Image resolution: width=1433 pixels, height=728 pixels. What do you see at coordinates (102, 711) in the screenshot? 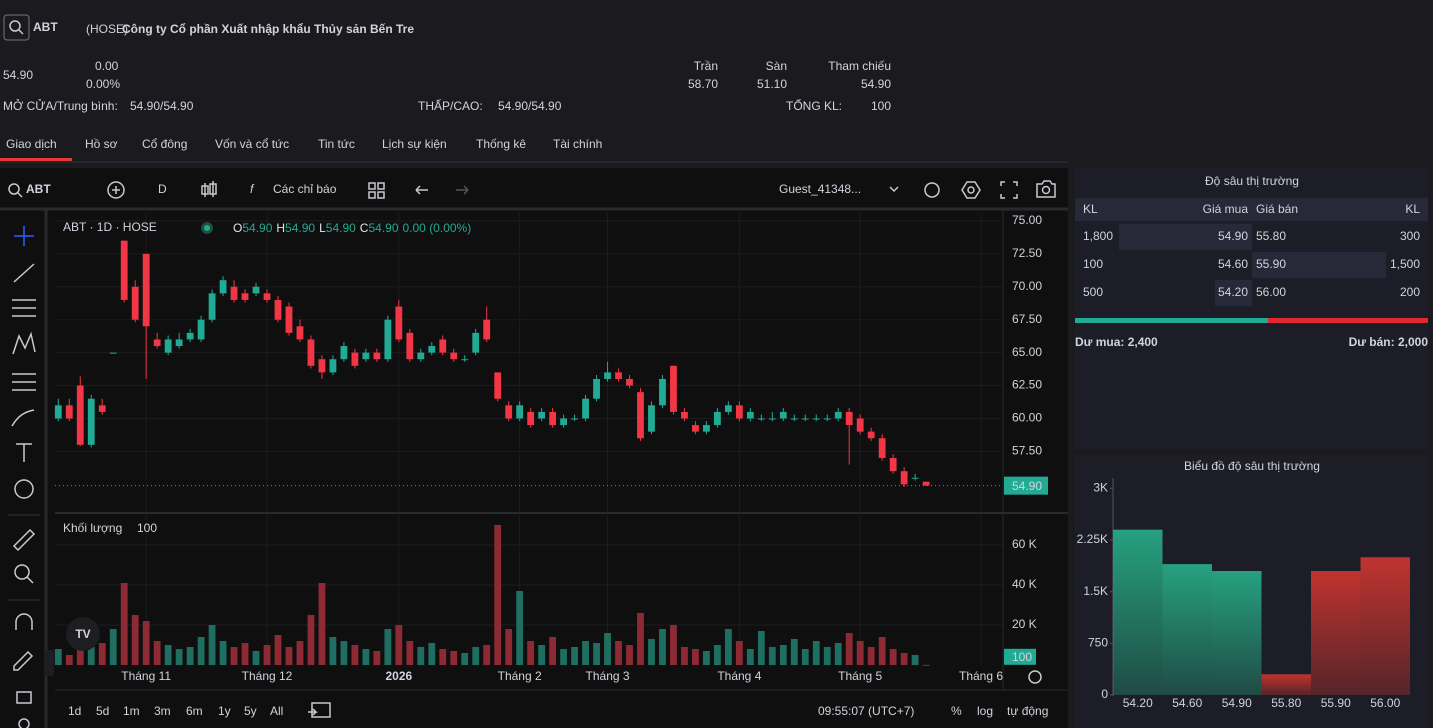
I see `range-button: 5d` at bounding box center [102, 711].